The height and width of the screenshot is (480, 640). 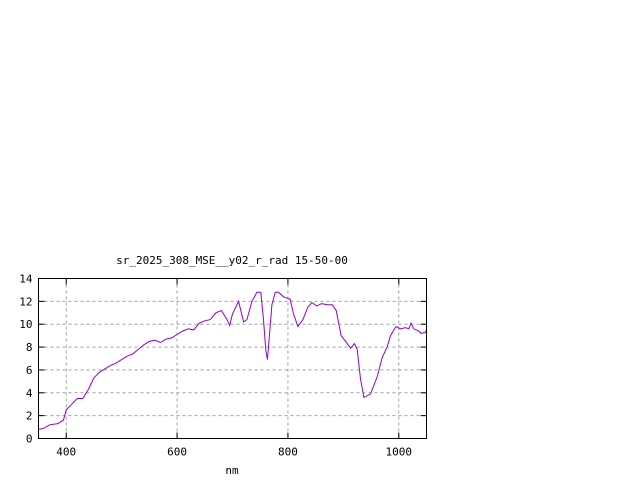 What do you see at coordinates (29, 439) in the screenshot?
I see `y-tick-label: 0` at bounding box center [29, 439].